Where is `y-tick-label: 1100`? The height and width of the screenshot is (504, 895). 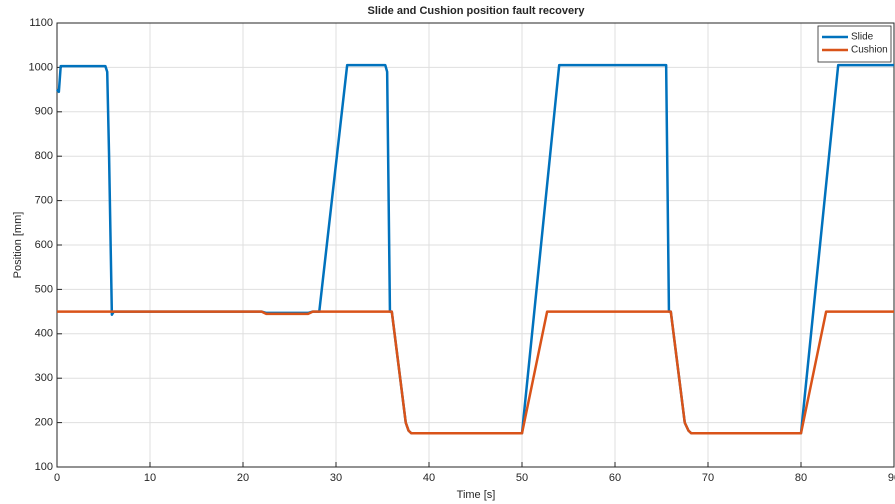 y-tick-label: 1100 is located at coordinates (41, 23).